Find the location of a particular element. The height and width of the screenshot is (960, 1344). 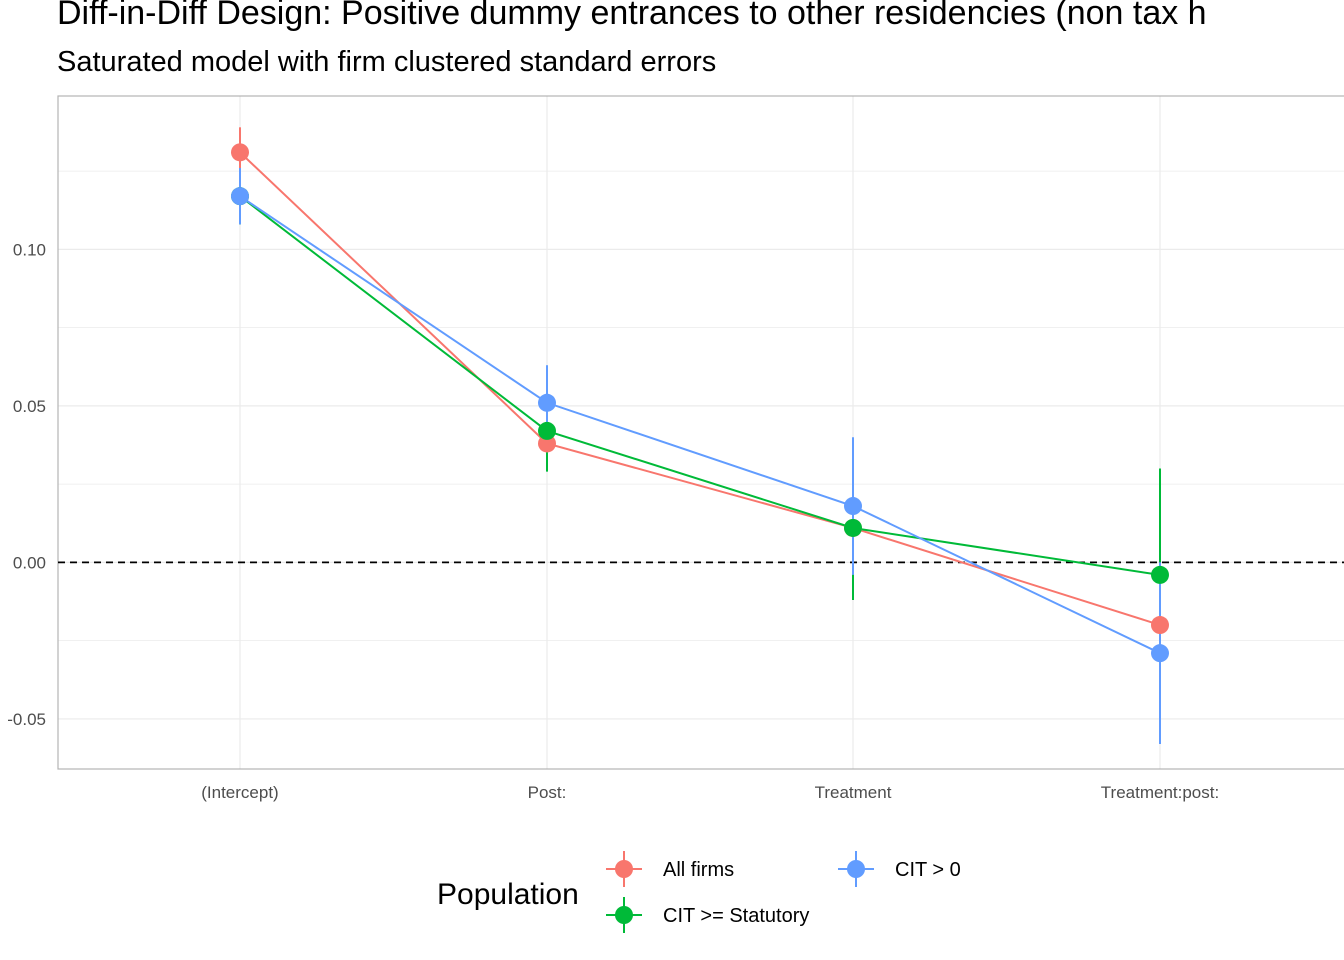

cit-statutory-legend-label: CIT >= Statutory is located at coordinates (736, 916).